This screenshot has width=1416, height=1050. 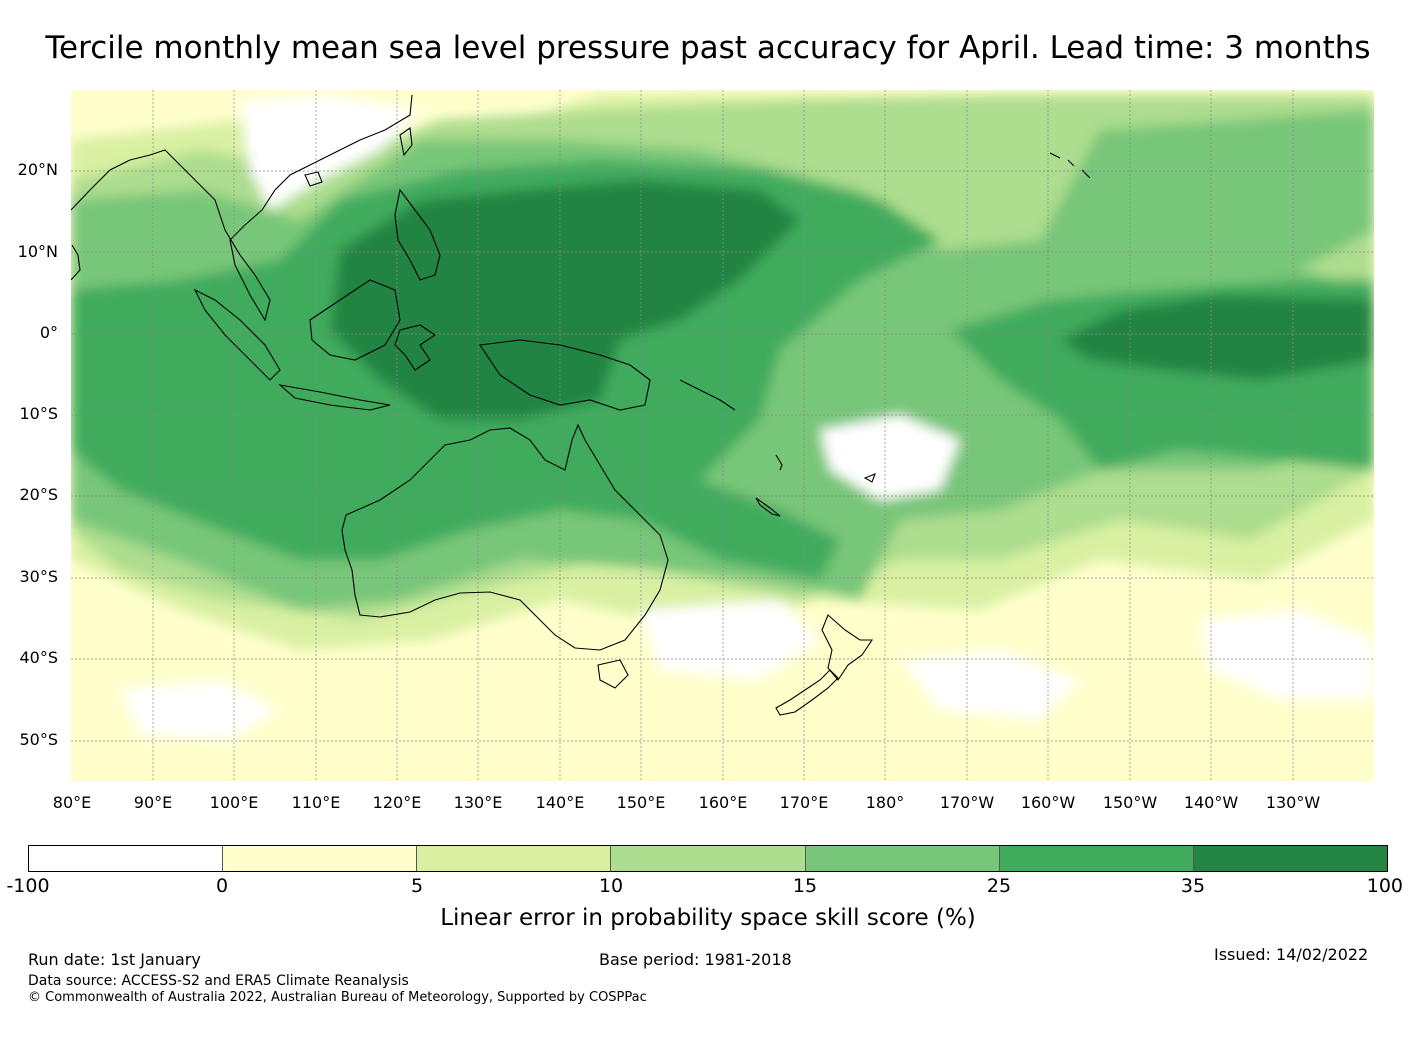 I want to click on coastline-australia, so click(x=505, y=537).